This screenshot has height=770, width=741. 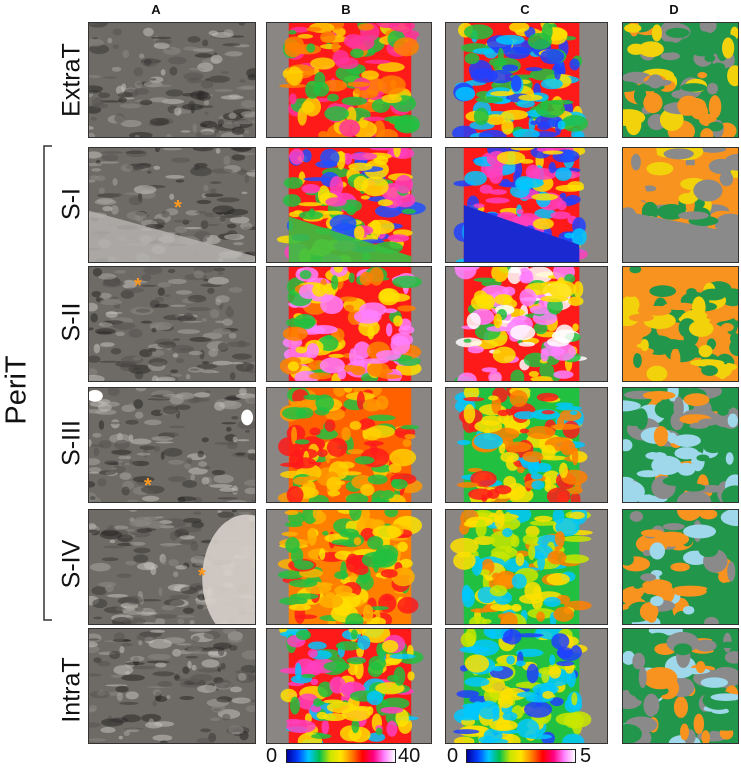 What do you see at coordinates (586, 756) in the screenshot?
I see `colorbar-c-max: 5` at bounding box center [586, 756].